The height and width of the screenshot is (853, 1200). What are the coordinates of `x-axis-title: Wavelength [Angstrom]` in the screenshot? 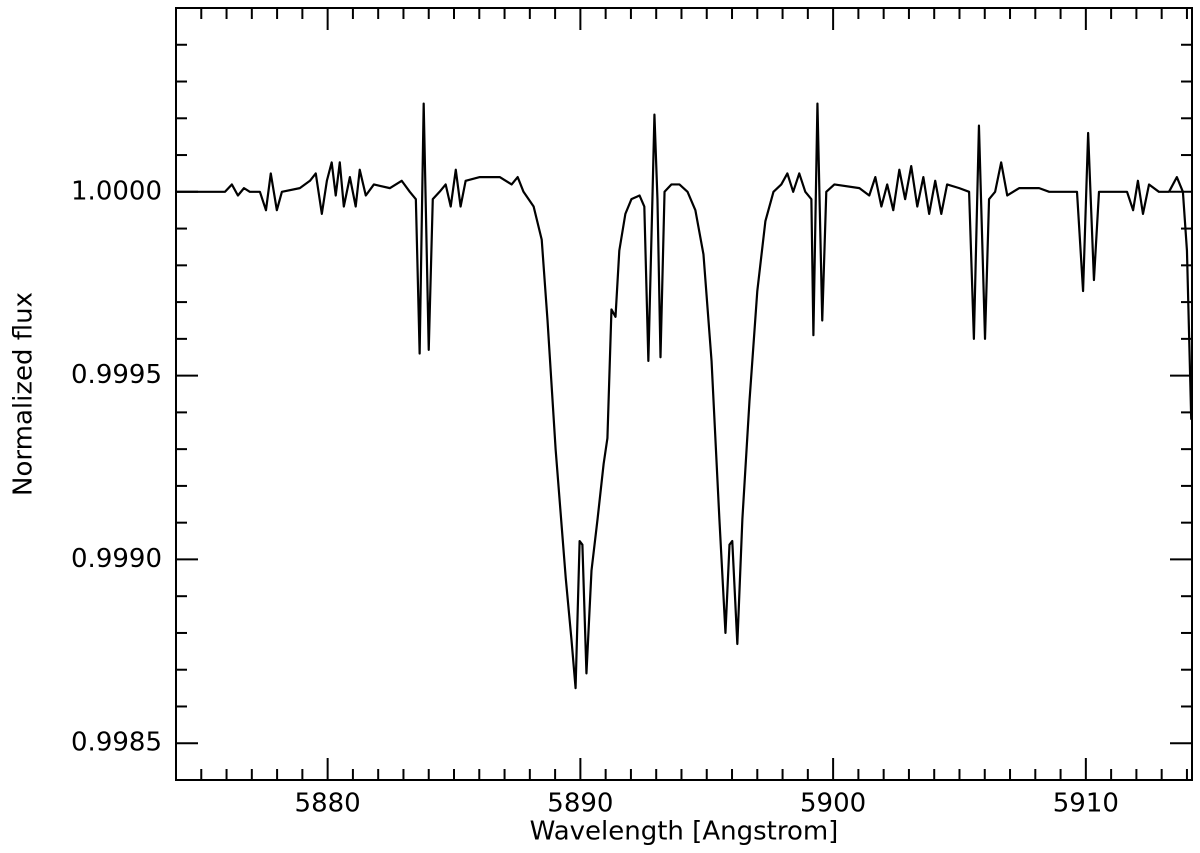 It's located at (684, 832).